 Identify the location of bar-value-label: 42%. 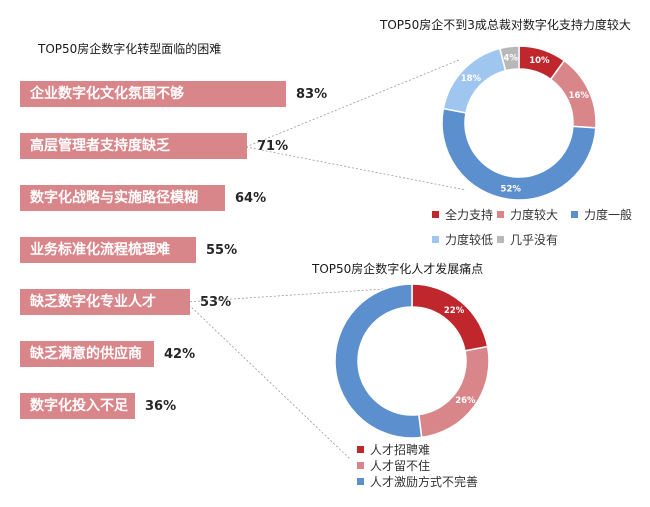
(180, 354).